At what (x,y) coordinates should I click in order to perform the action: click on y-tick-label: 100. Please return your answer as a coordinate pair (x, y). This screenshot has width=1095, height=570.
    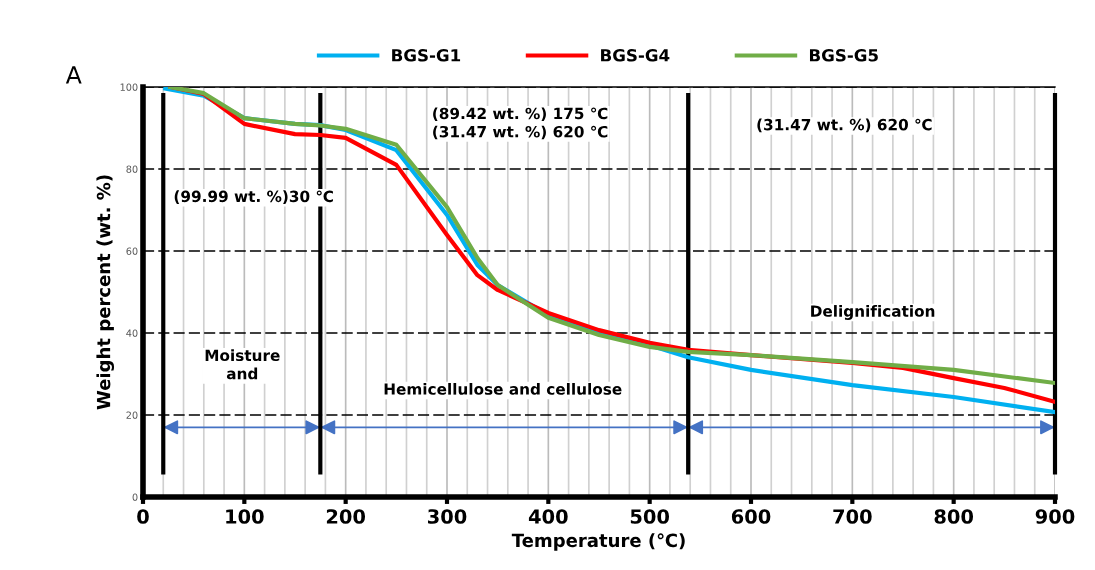
    Looking at the image, I should click on (129, 87).